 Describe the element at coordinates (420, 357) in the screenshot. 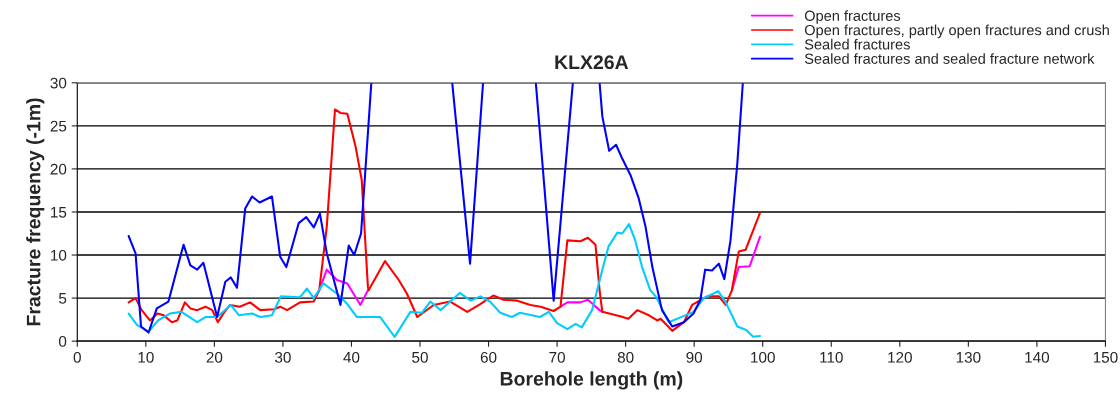

I see `x-tick-label: 50` at that location.